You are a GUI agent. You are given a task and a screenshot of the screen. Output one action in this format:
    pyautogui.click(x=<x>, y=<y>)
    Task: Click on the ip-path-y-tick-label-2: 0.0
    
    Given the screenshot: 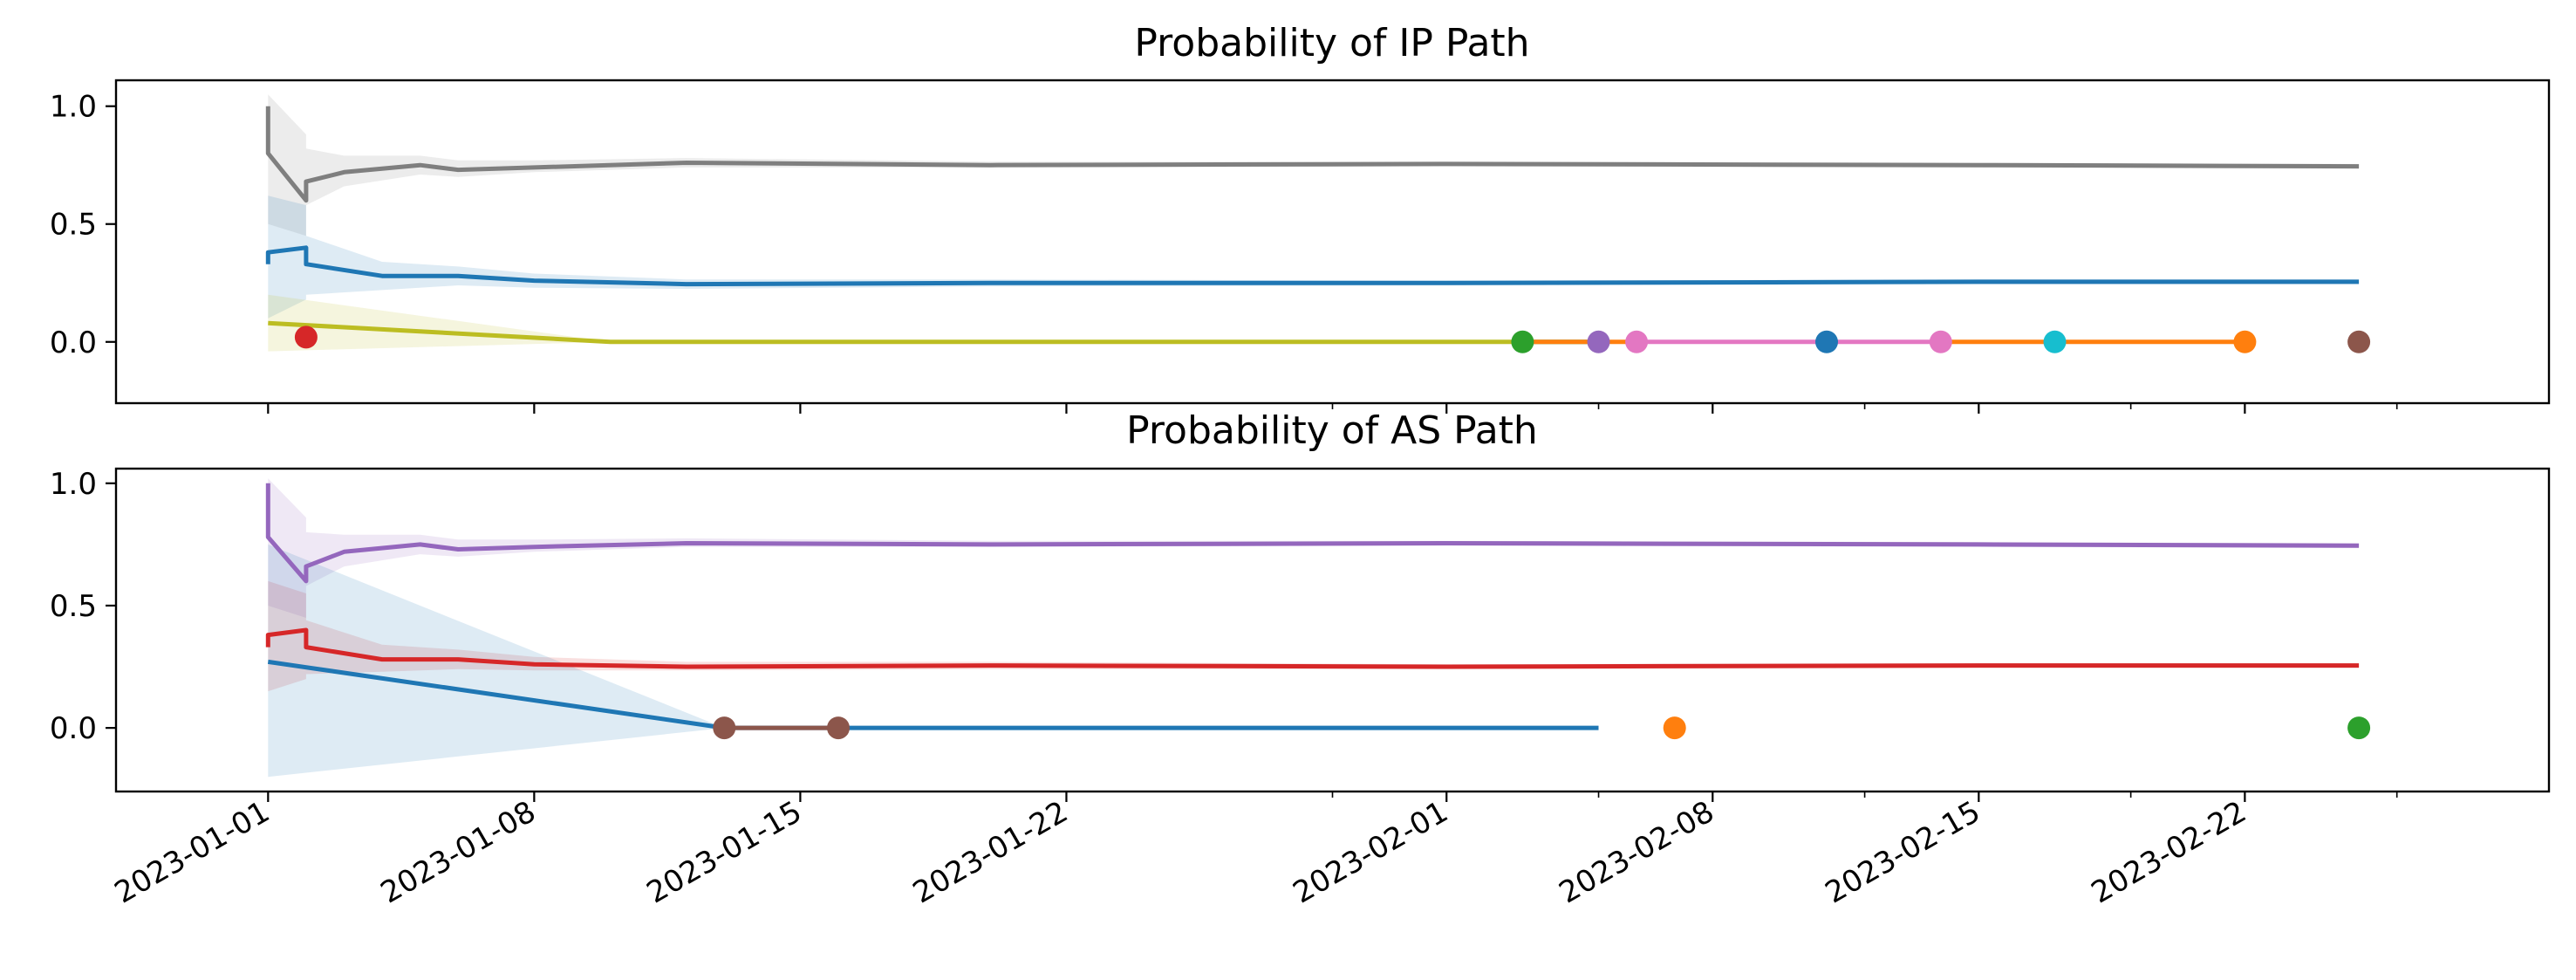 What is the action you would take?
    pyautogui.click(x=73, y=343)
    